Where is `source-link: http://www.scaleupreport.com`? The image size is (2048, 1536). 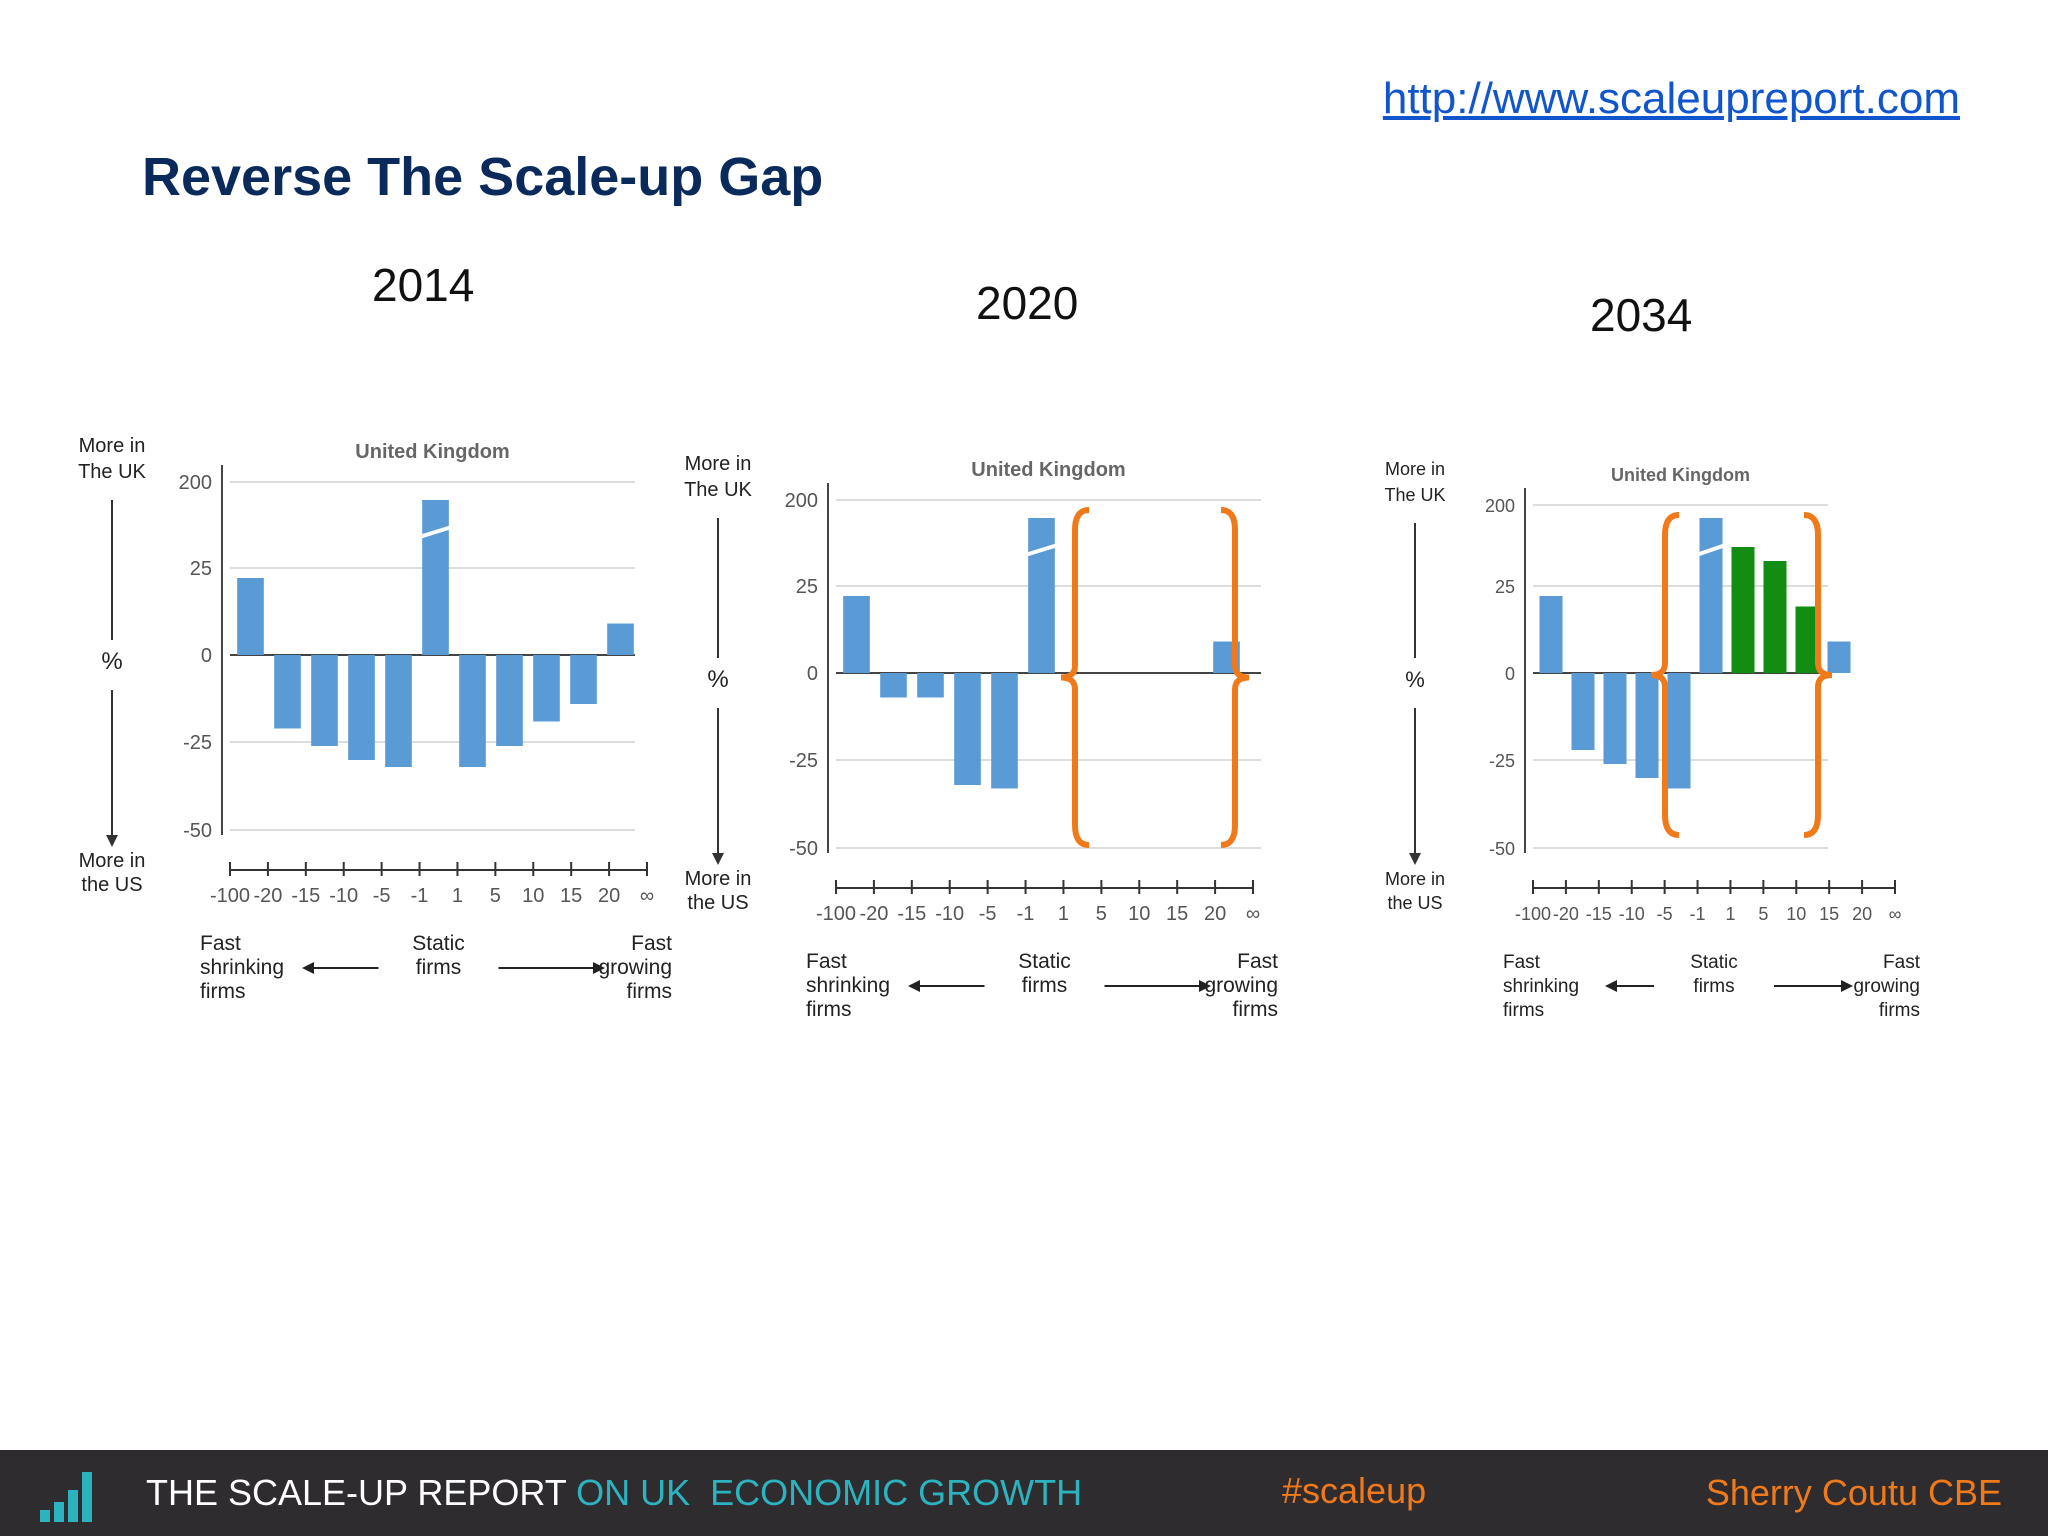
source-link: http://www.scaleupreport.com is located at coordinates (1671, 98).